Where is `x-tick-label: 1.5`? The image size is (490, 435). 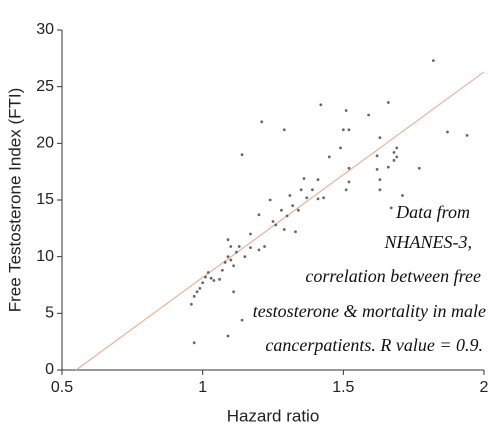 x-tick-label: 1.5 is located at coordinates (343, 387).